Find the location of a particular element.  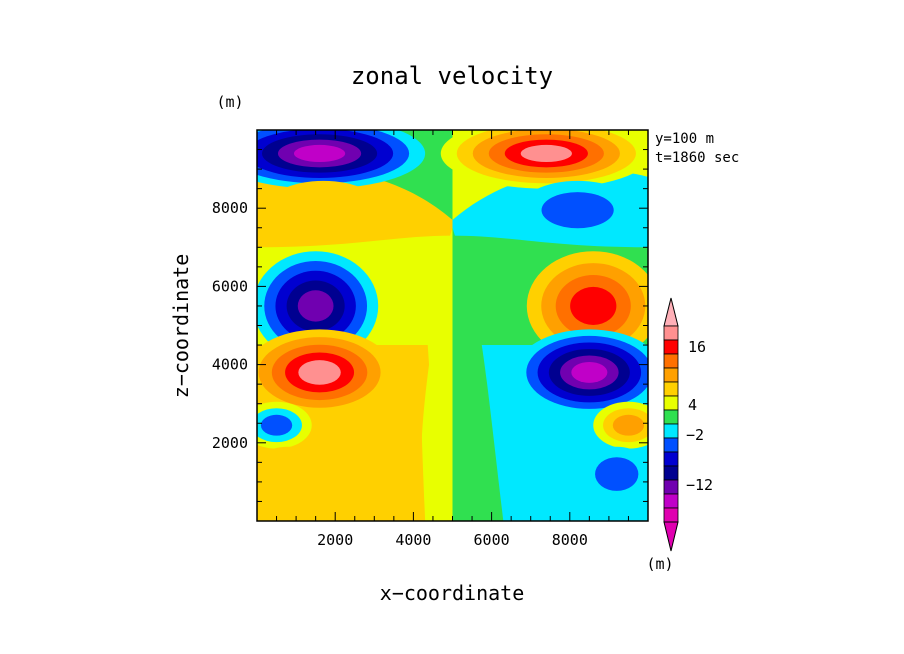

colorbar-low-cap is located at coordinates (671, 536).